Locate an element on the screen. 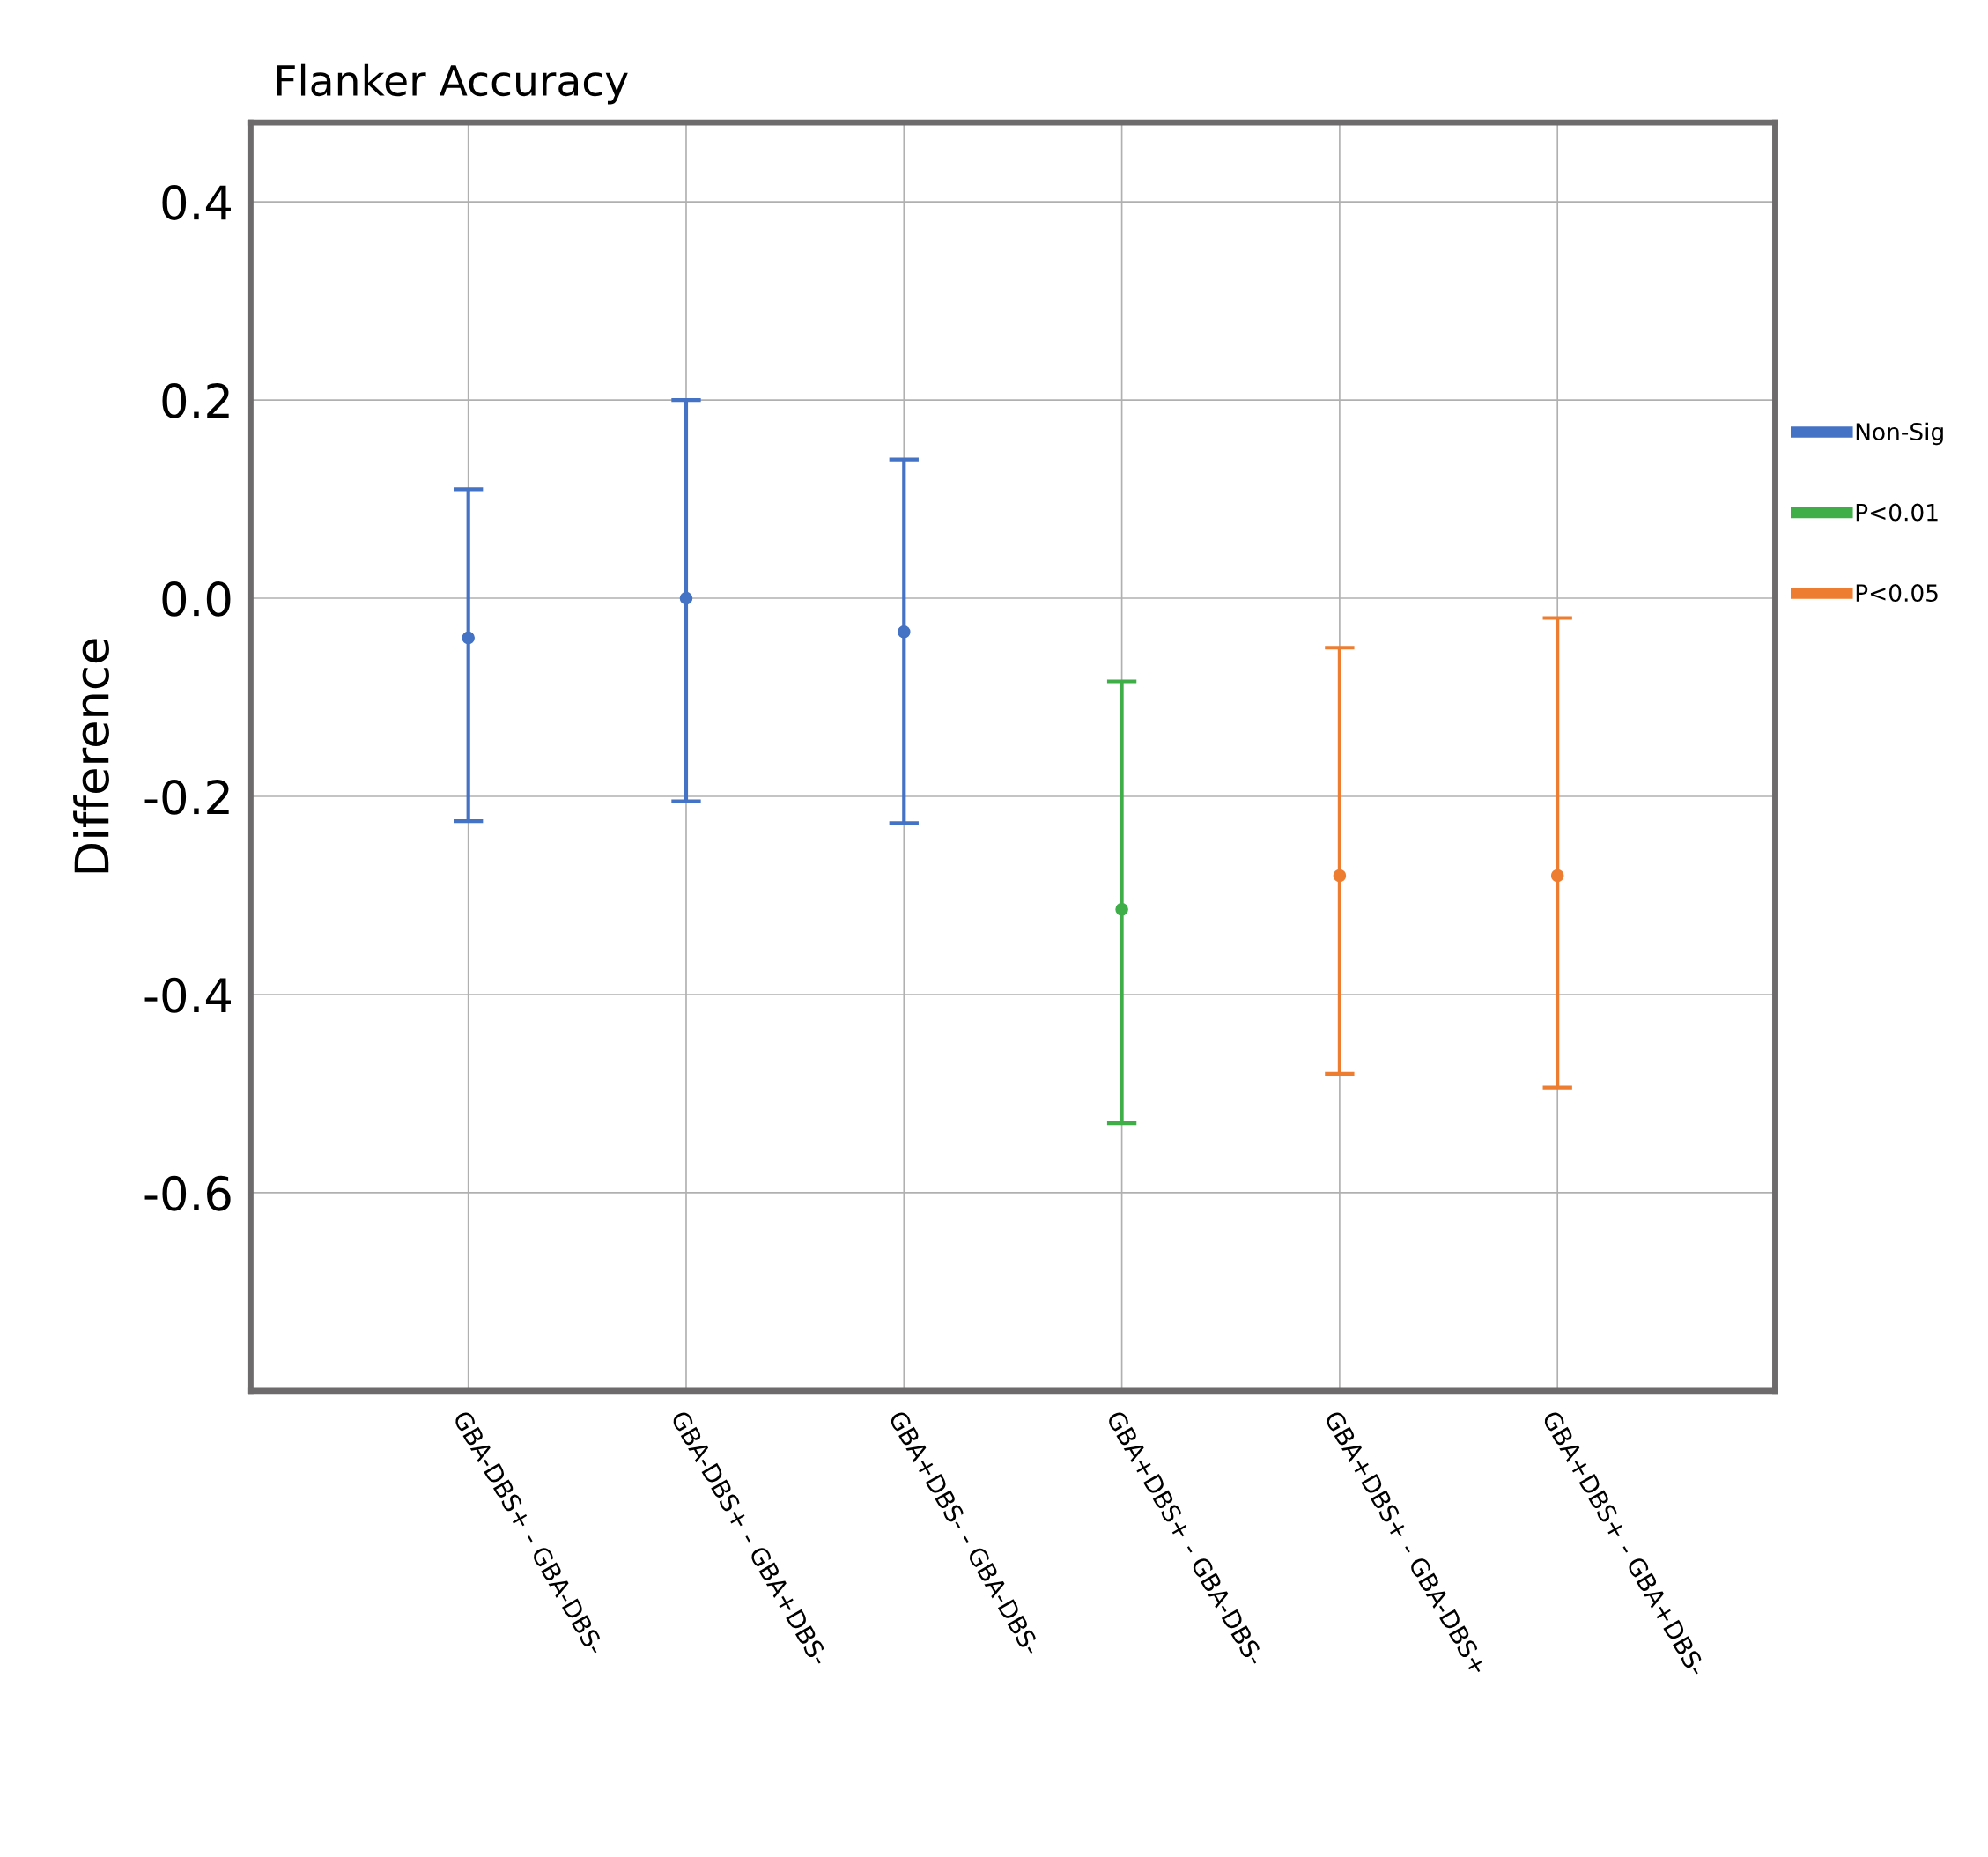  y-tick-label: 0.2 is located at coordinates (196, 400).